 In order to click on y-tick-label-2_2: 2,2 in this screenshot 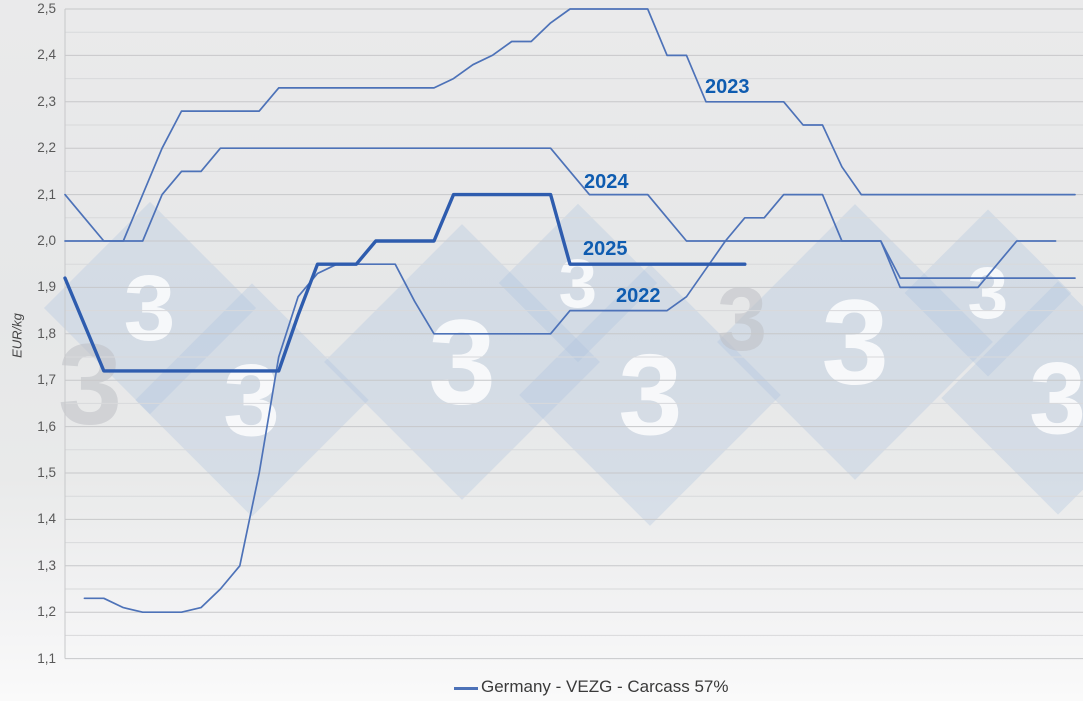, I will do `click(46, 148)`.